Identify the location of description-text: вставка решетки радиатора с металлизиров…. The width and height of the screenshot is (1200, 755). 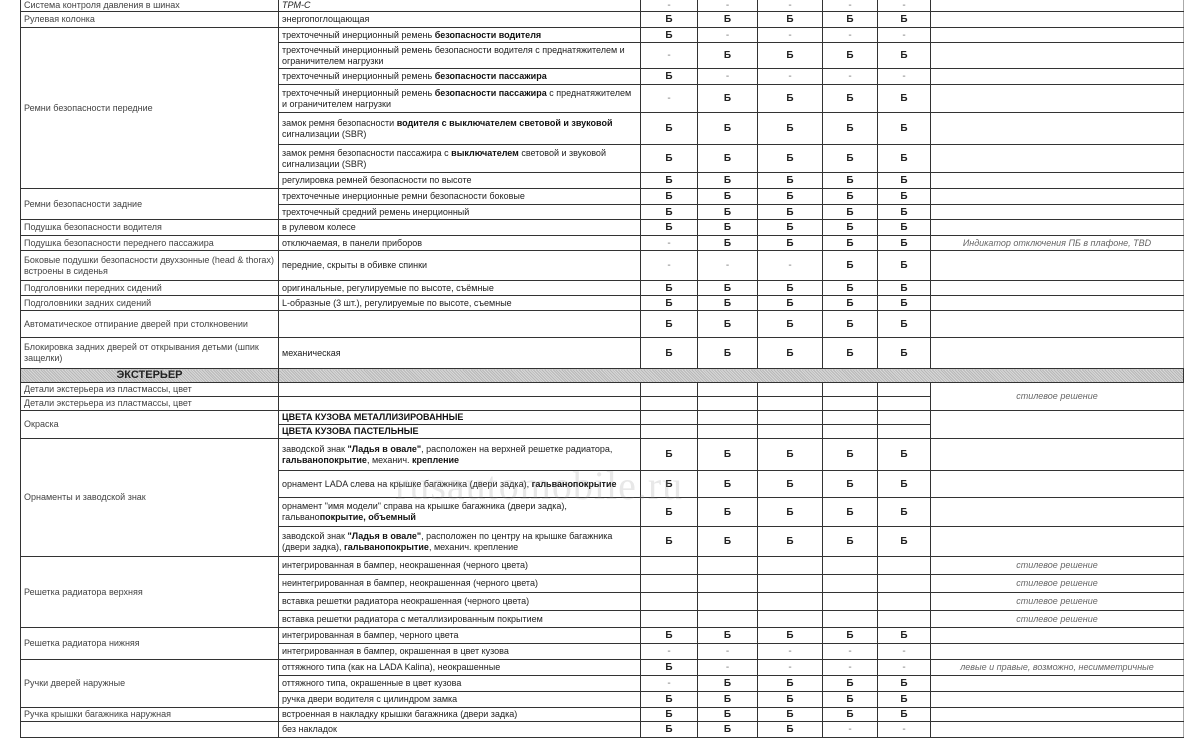
(412, 618).